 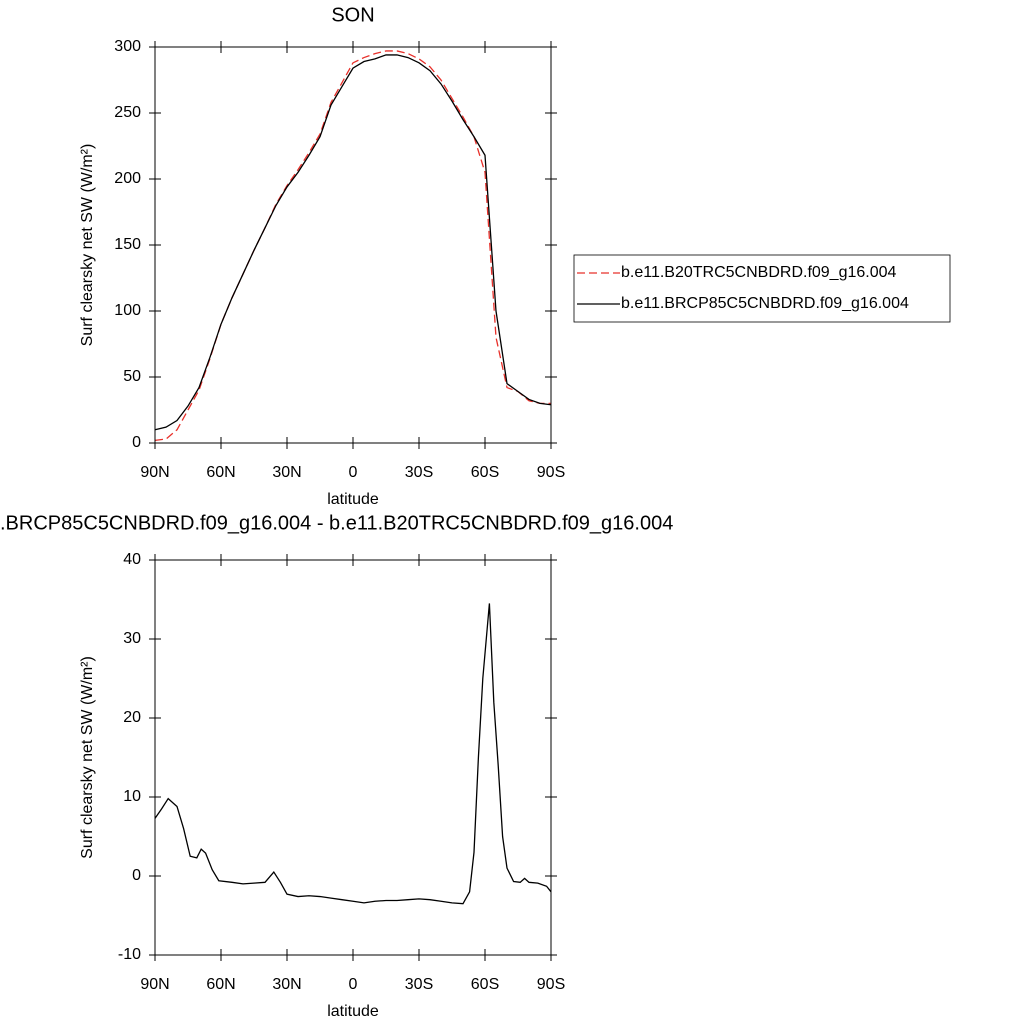 I want to click on y-tick-label: 250, so click(x=127, y=112).